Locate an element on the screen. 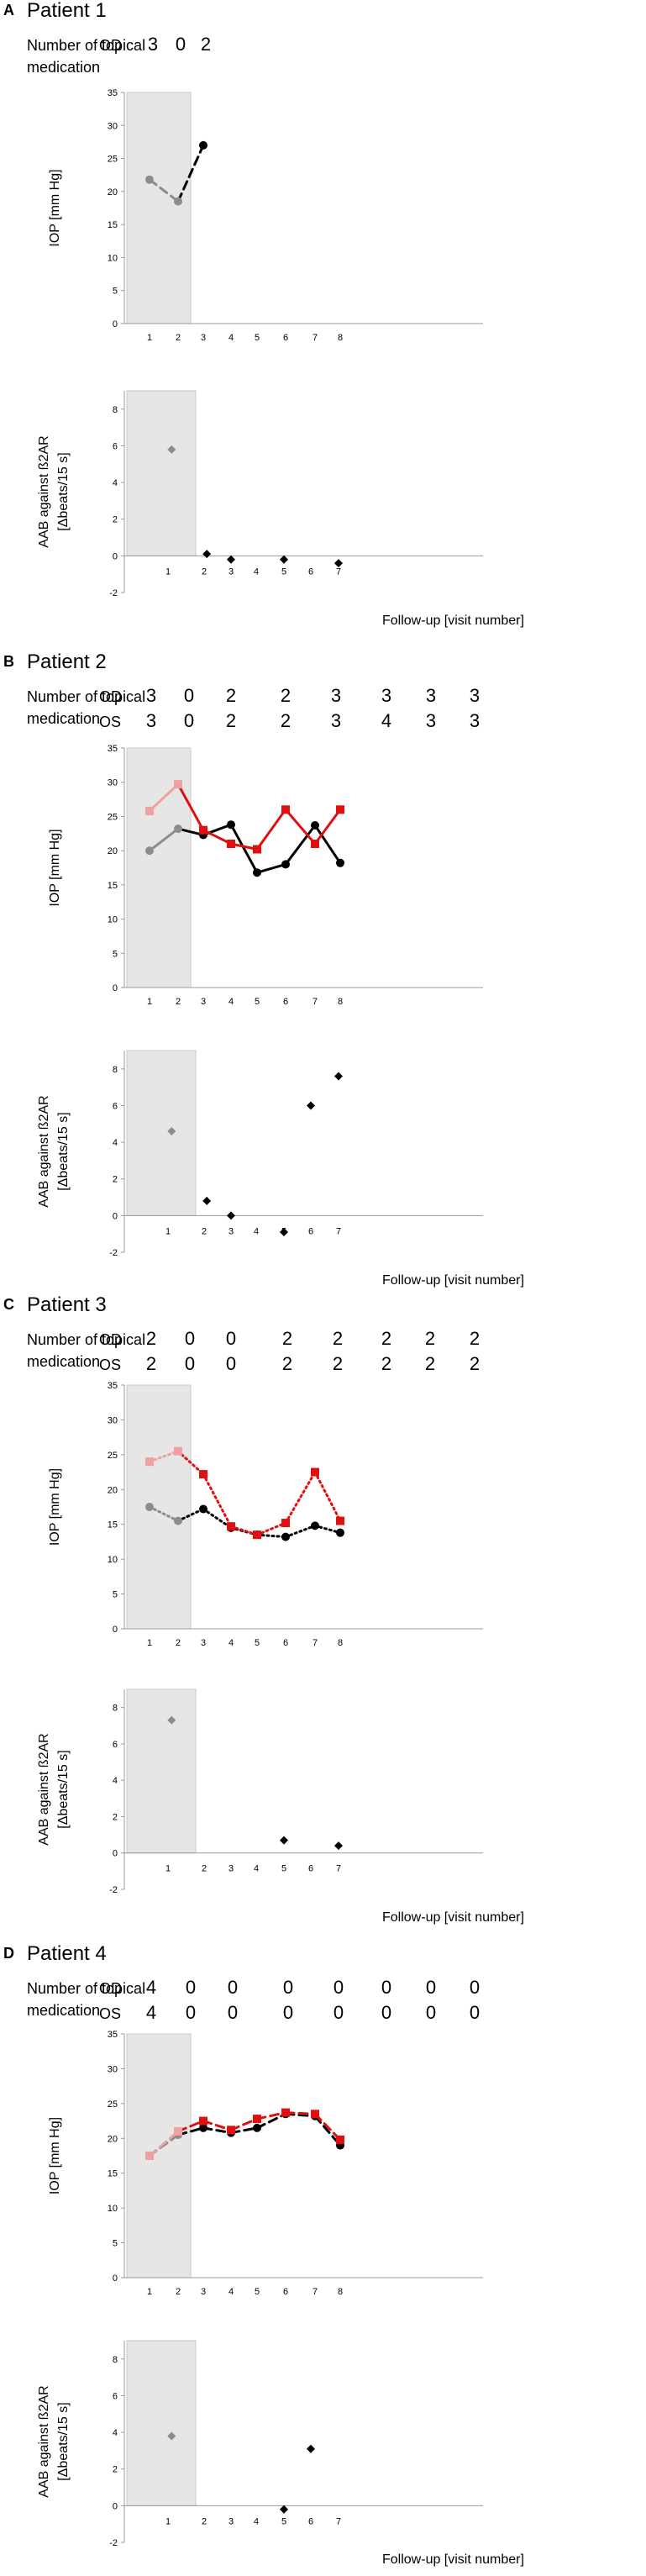 The width and height of the screenshot is (646, 2576). y-axis-label: AAB against ß2AR is located at coordinates (44, 491).